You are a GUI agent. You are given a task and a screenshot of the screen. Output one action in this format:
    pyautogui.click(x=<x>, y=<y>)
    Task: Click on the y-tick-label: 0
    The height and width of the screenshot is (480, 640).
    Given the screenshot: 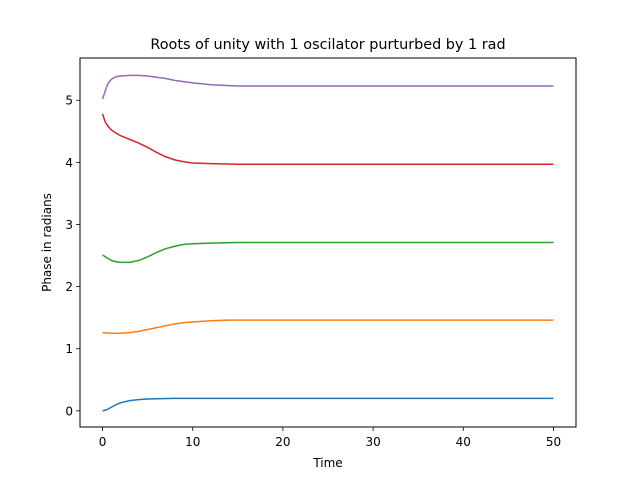 What is the action you would take?
    pyautogui.click(x=69, y=411)
    